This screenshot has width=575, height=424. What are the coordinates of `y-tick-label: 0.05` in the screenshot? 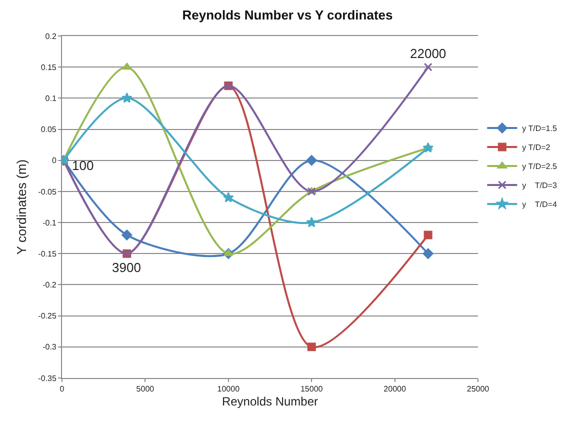 It's located at (48, 129).